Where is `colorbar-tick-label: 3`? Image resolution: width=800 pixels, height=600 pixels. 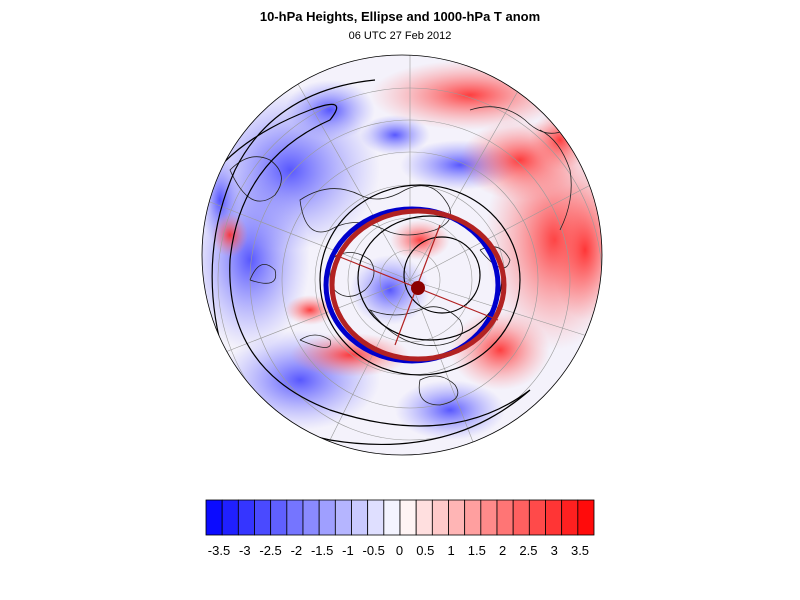
colorbar-tick-label: 3 is located at coordinates (554, 550).